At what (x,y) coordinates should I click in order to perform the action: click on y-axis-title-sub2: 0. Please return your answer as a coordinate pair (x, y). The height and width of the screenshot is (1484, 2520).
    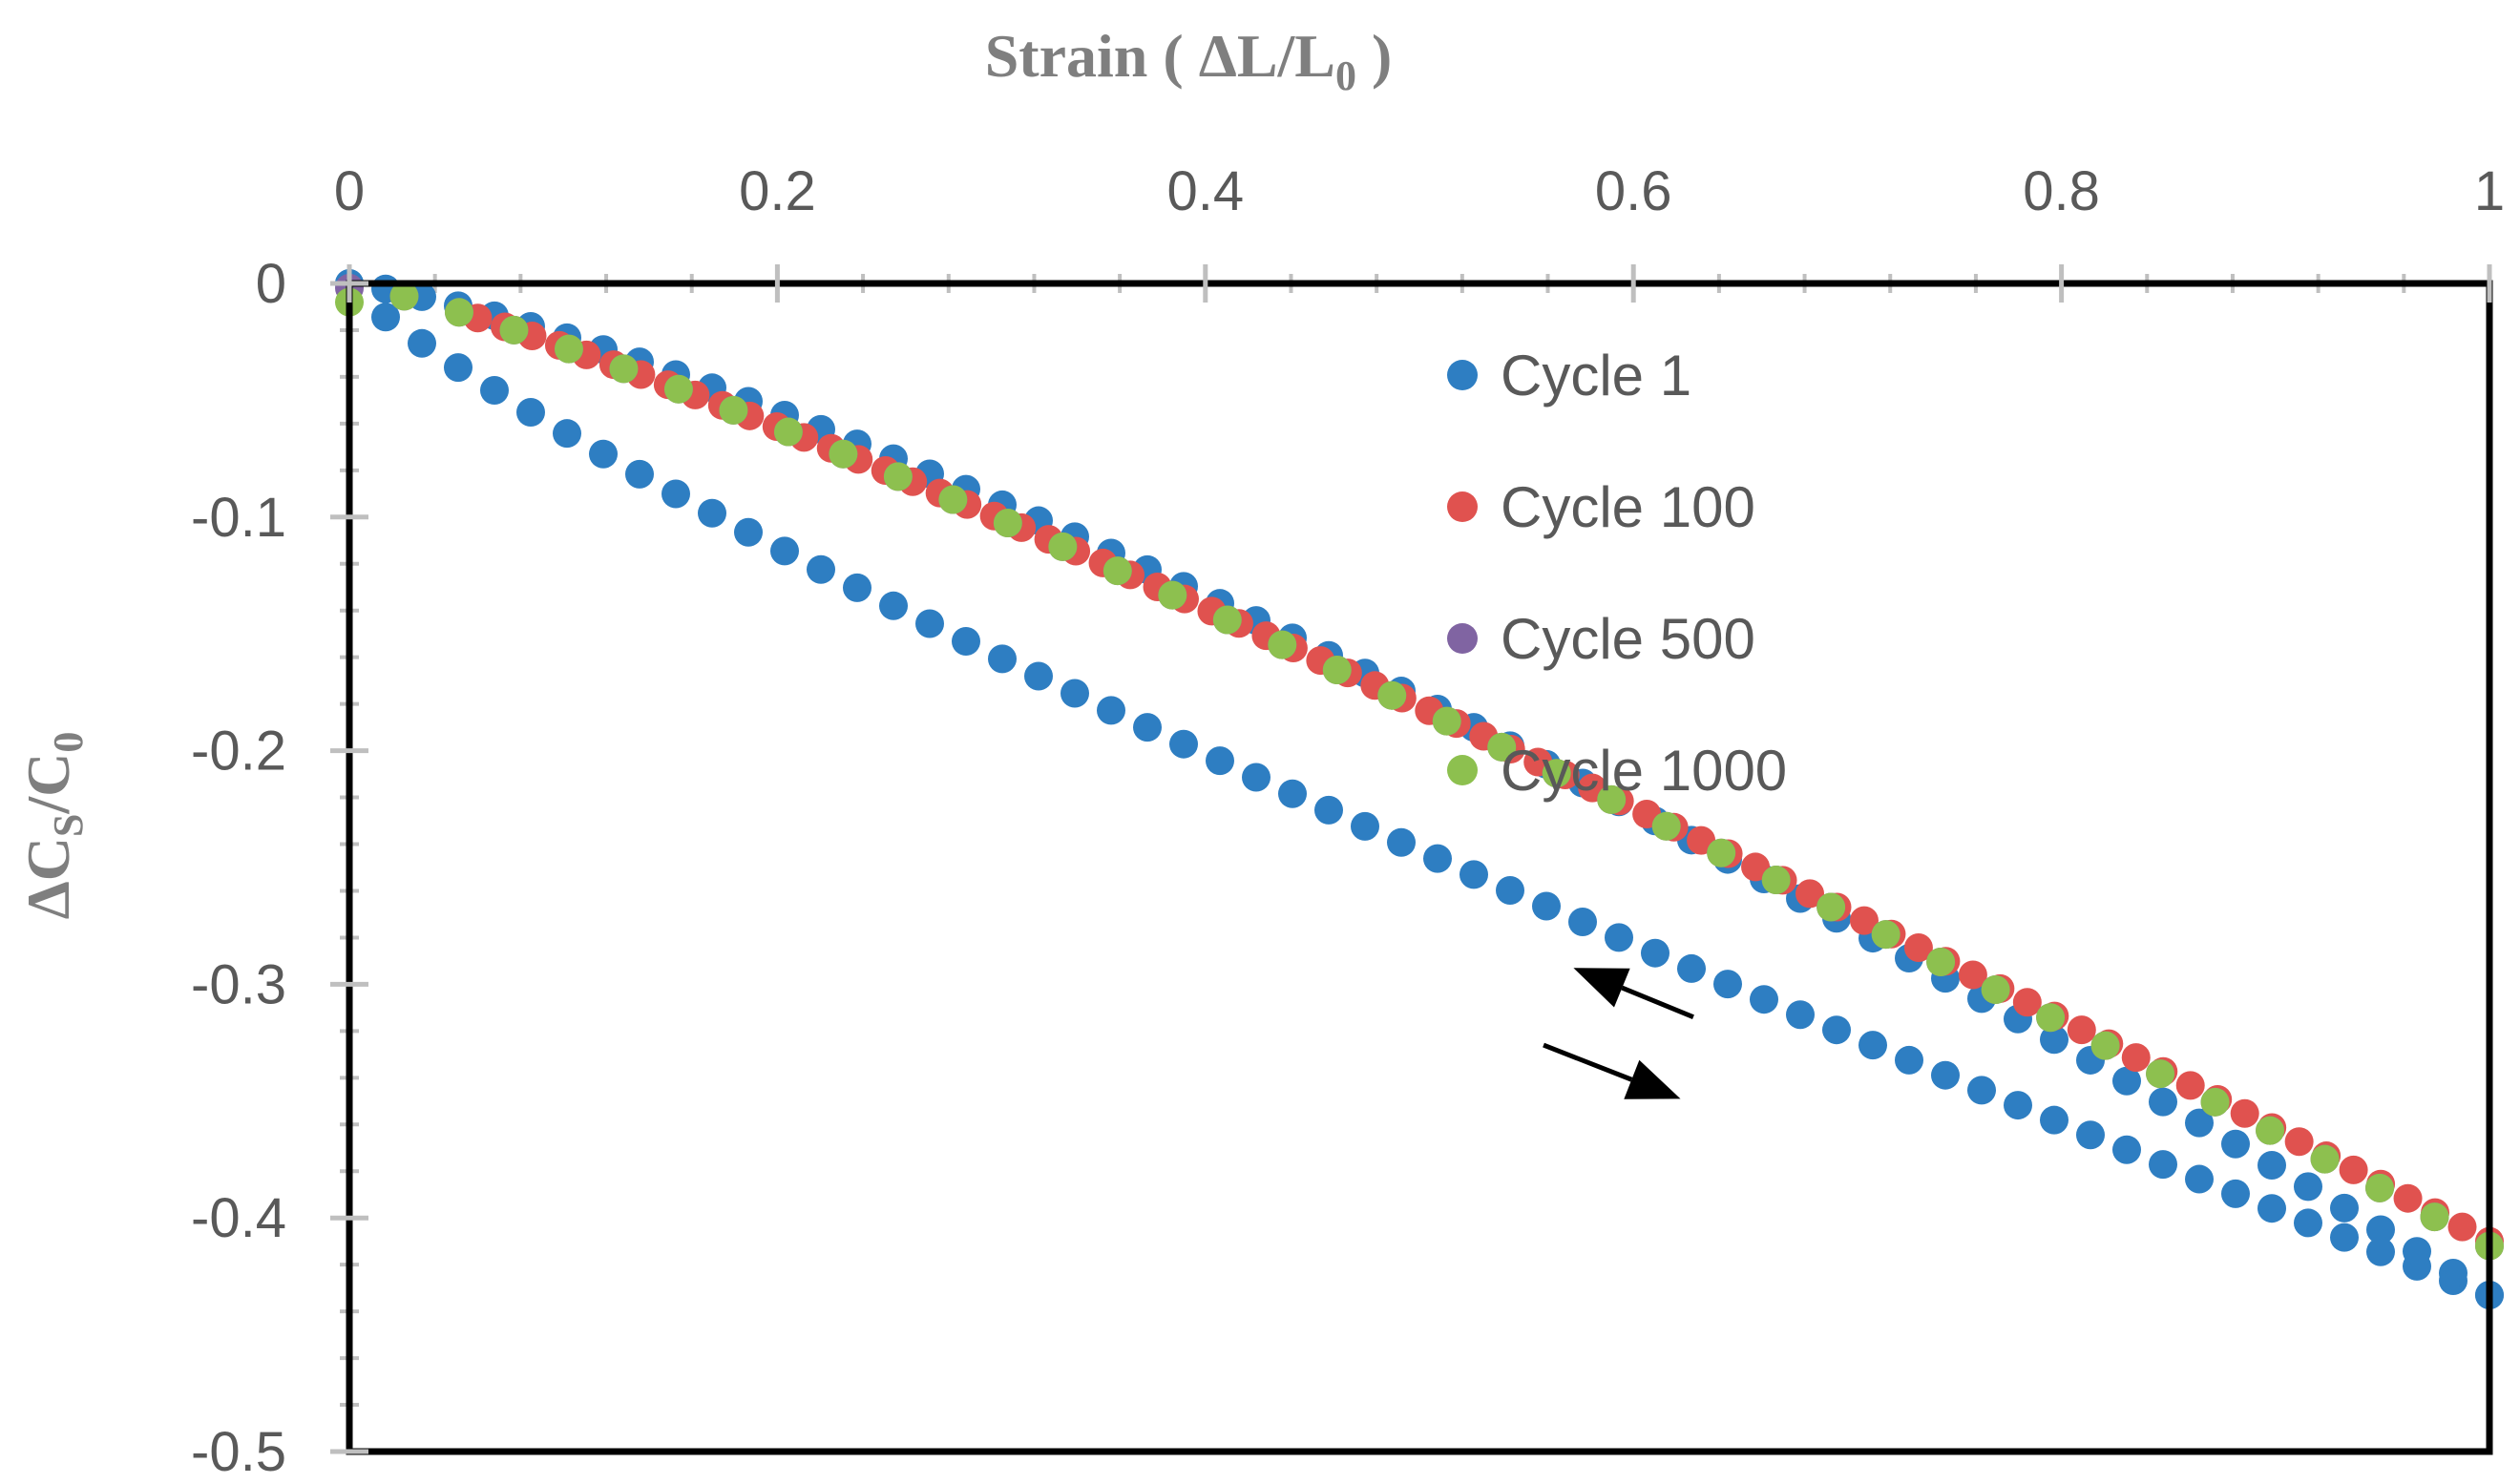
    Looking at the image, I should click on (68, 742).